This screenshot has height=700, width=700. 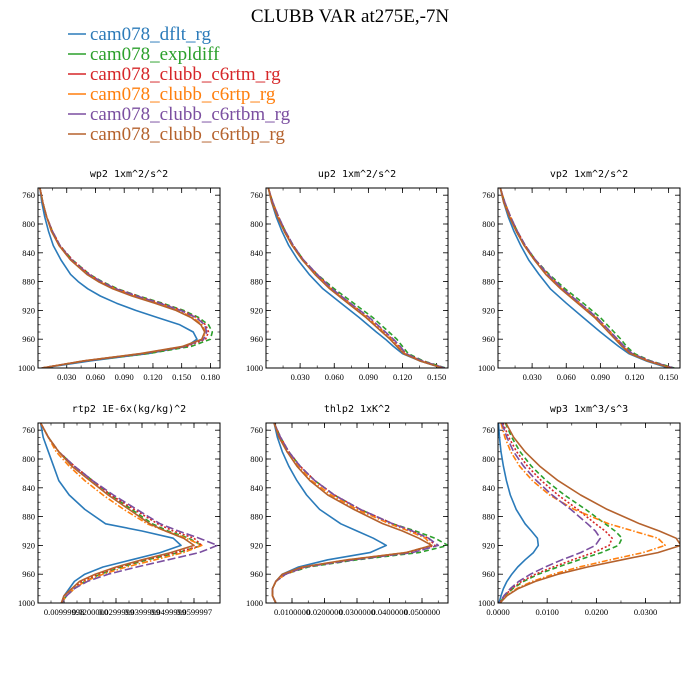 I want to click on x-tick-label: 0.0599997, so click(x=194, y=612).